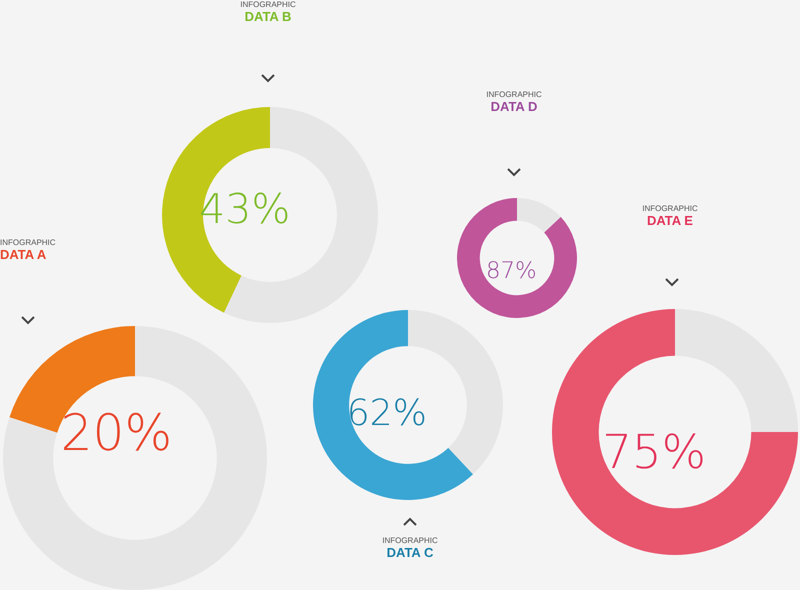 The height and width of the screenshot is (590, 800). What do you see at coordinates (654, 453) in the screenshot?
I see `data-label: 75%` at bounding box center [654, 453].